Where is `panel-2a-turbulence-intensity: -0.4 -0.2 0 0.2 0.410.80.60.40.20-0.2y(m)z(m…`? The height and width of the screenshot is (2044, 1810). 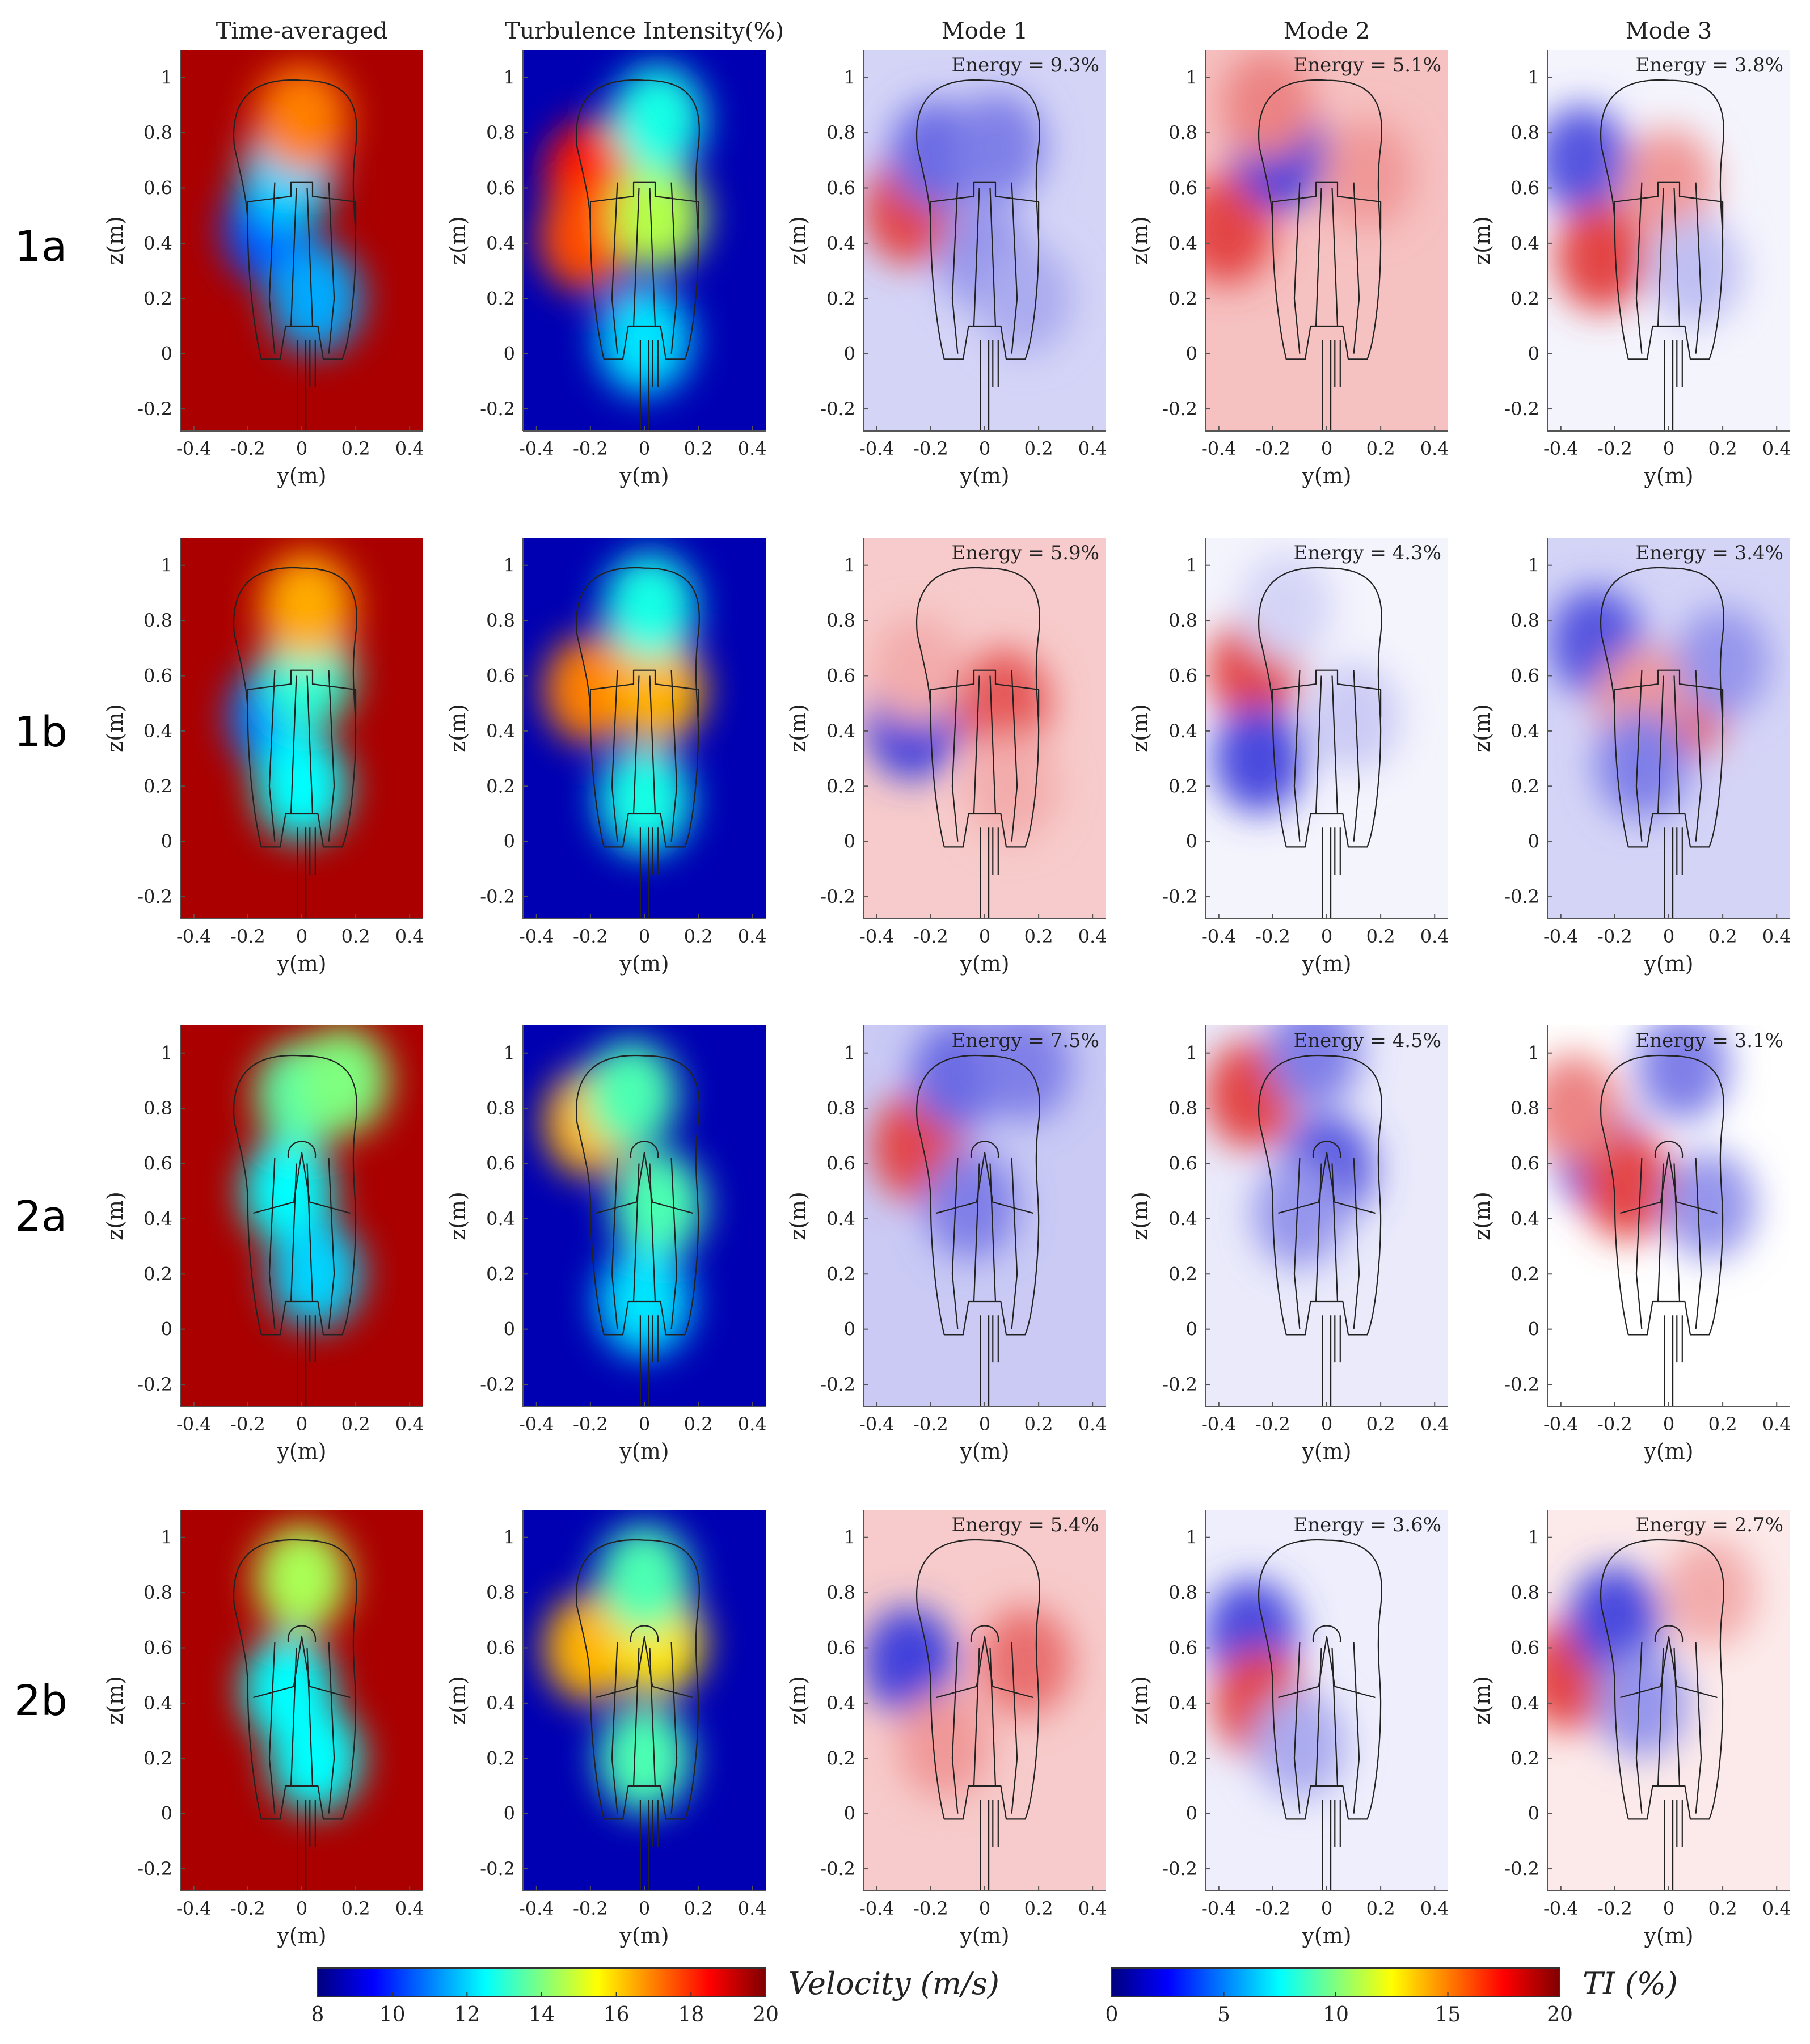 panel-2a-turbulence-intensity: -0.4 -0.2 0 0.2 0.410.80.60.40.20-0.2y(m)z(m… is located at coordinates (606, 1244).